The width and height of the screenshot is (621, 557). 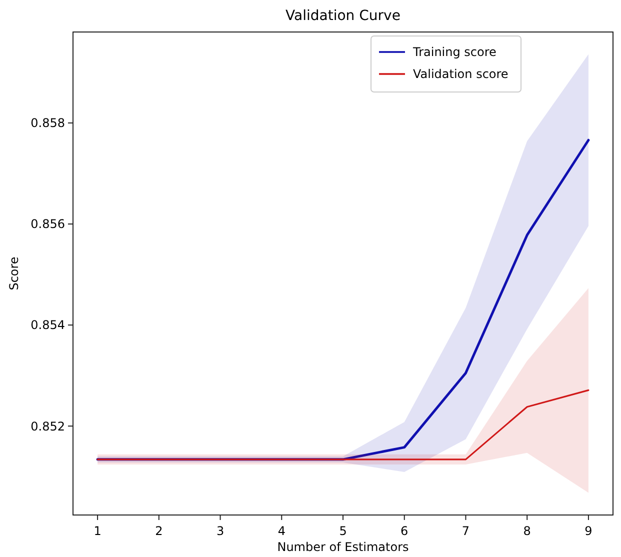 What do you see at coordinates (343, 16) in the screenshot?
I see `chart-title: Validation Curve` at bounding box center [343, 16].